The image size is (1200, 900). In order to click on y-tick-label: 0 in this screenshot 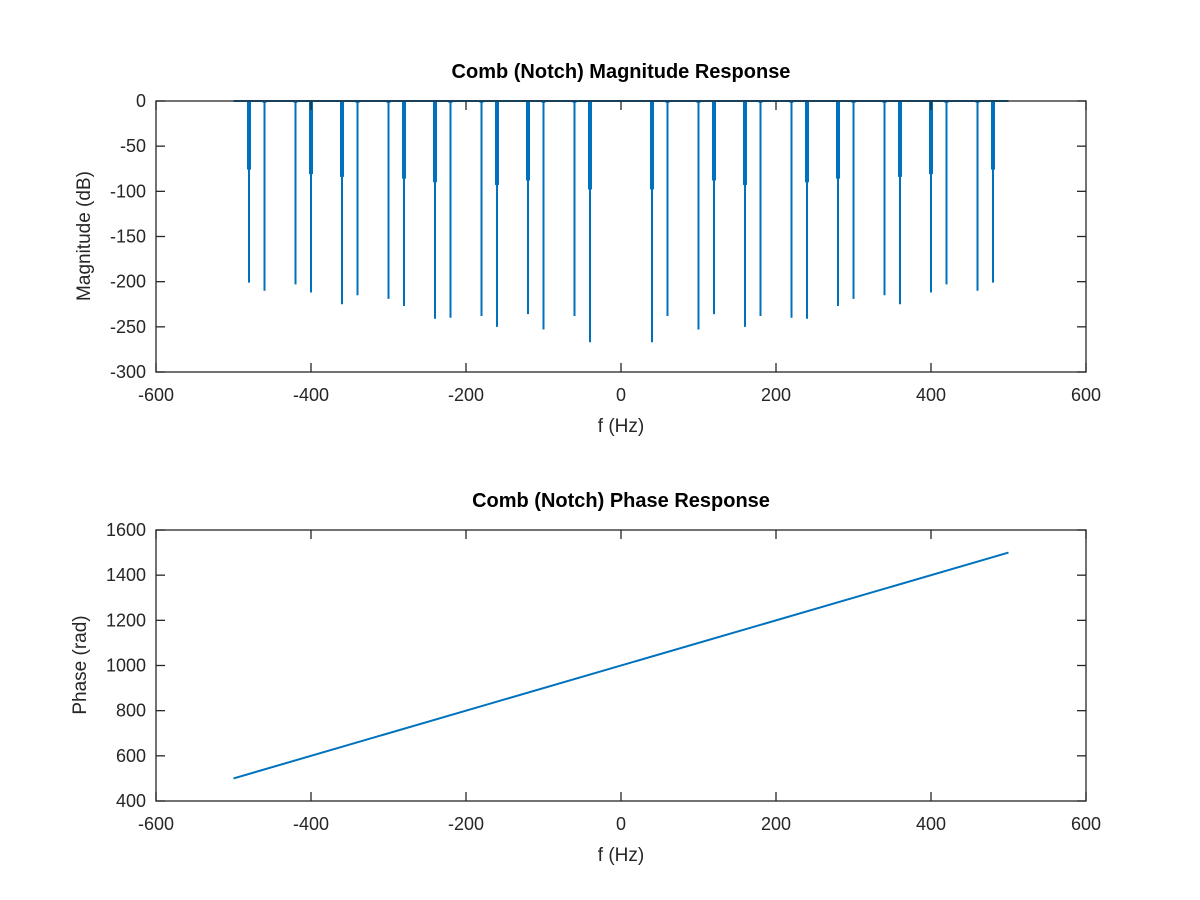, I will do `click(141, 101)`.